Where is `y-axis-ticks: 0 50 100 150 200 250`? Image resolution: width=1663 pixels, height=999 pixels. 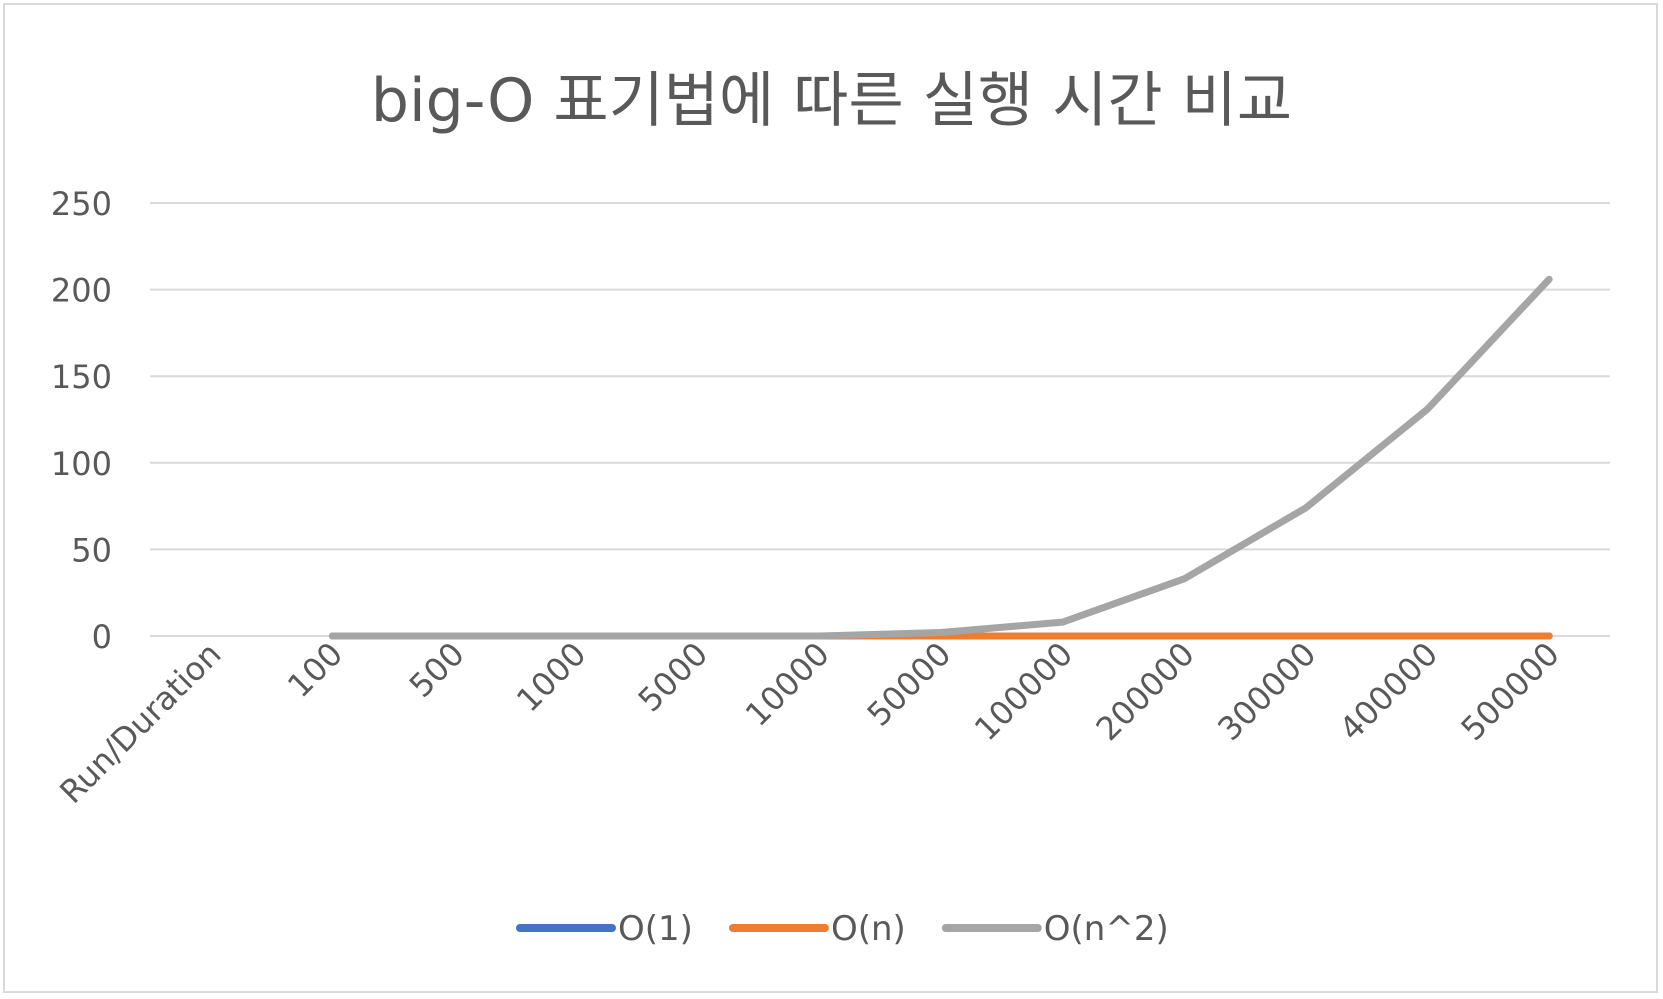
y-axis-ticks: 0 50 100 150 200 250 is located at coordinates (81, 420).